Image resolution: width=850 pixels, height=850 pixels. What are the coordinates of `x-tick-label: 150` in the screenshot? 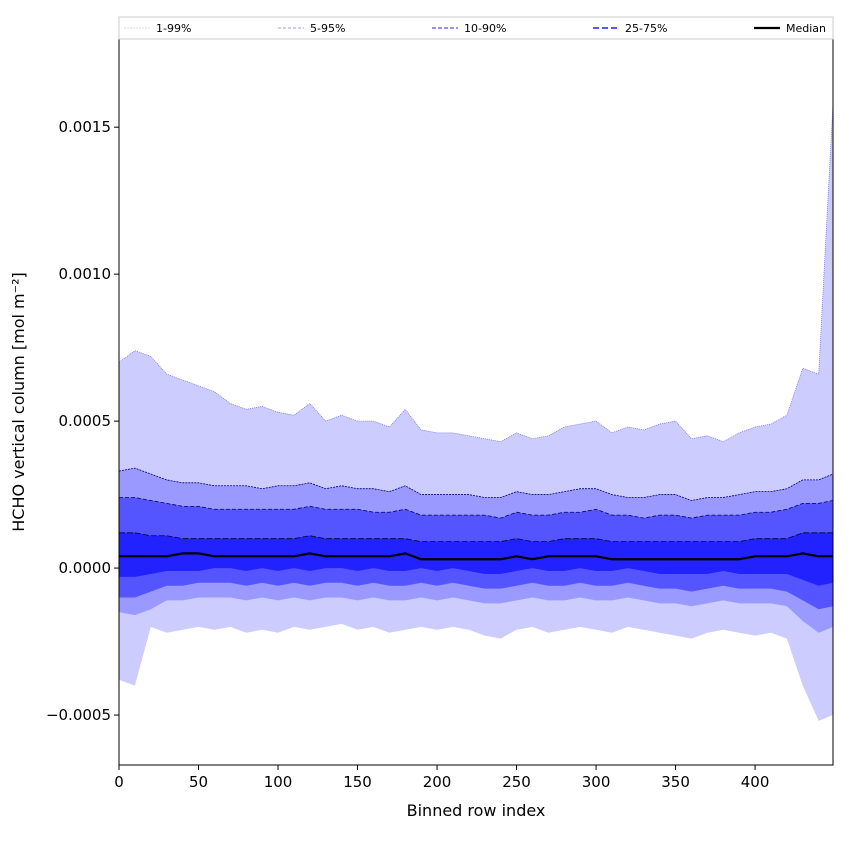 It's located at (357, 782).